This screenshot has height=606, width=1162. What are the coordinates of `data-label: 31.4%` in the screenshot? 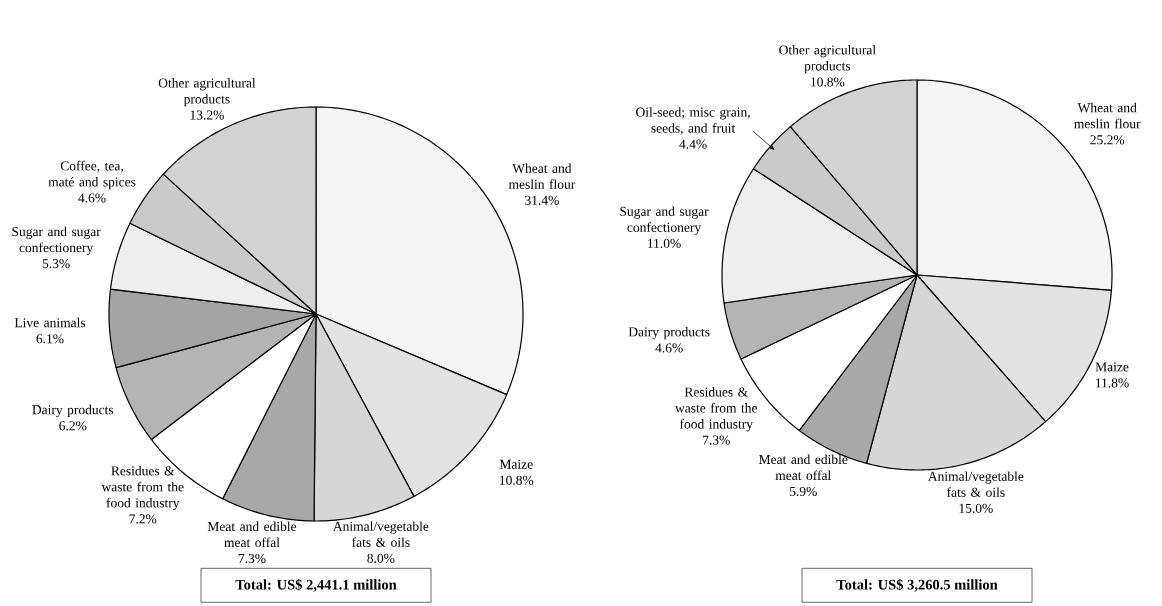 It's located at (542, 200).